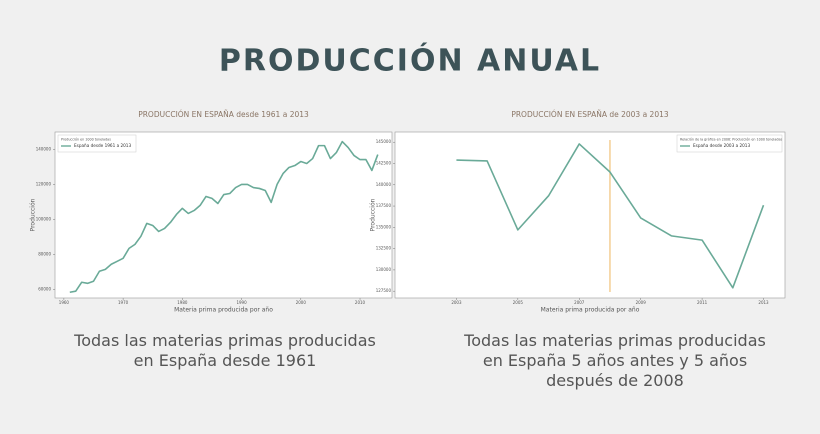  What do you see at coordinates (44, 253) in the screenshot?
I see `y-tick-label: 80000` at bounding box center [44, 253].